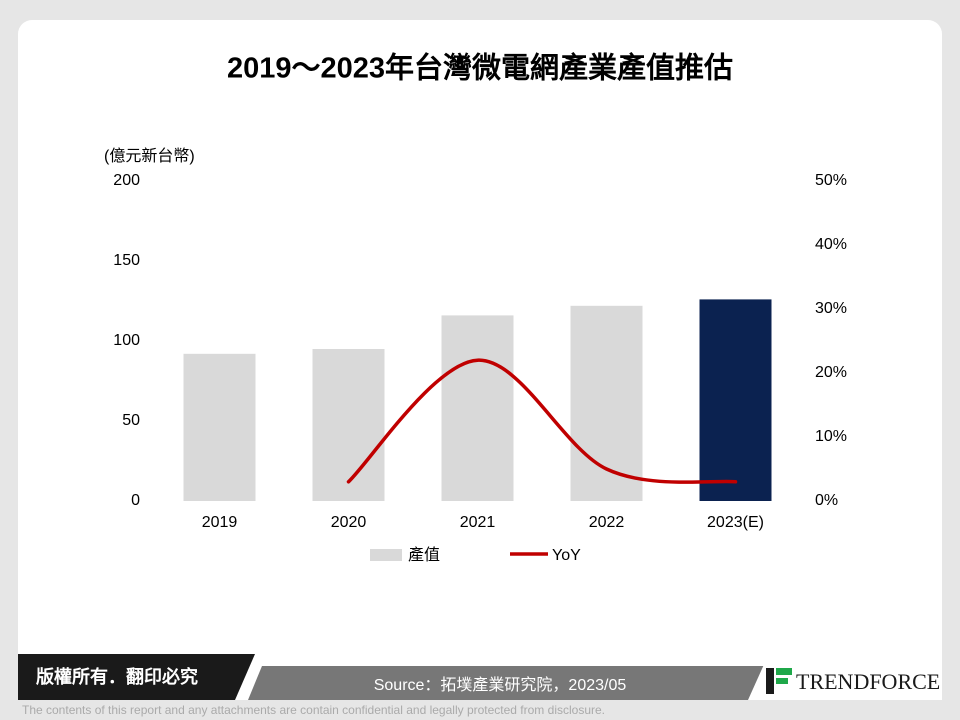 The image size is (960, 720). I want to click on x-tick-label: 2020, so click(349, 522).